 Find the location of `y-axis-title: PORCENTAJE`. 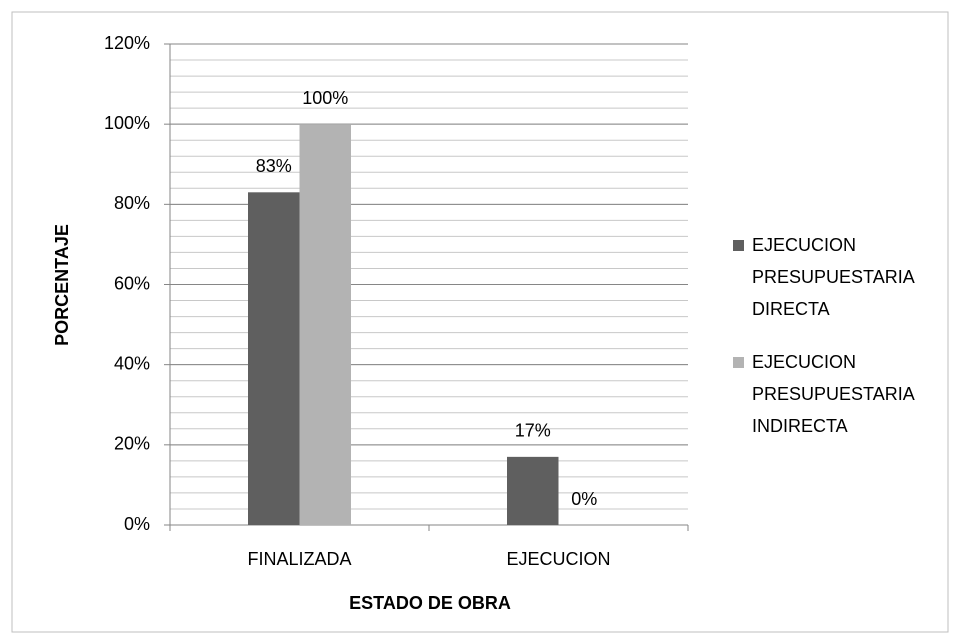

y-axis-title: PORCENTAJE is located at coordinates (62, 285).